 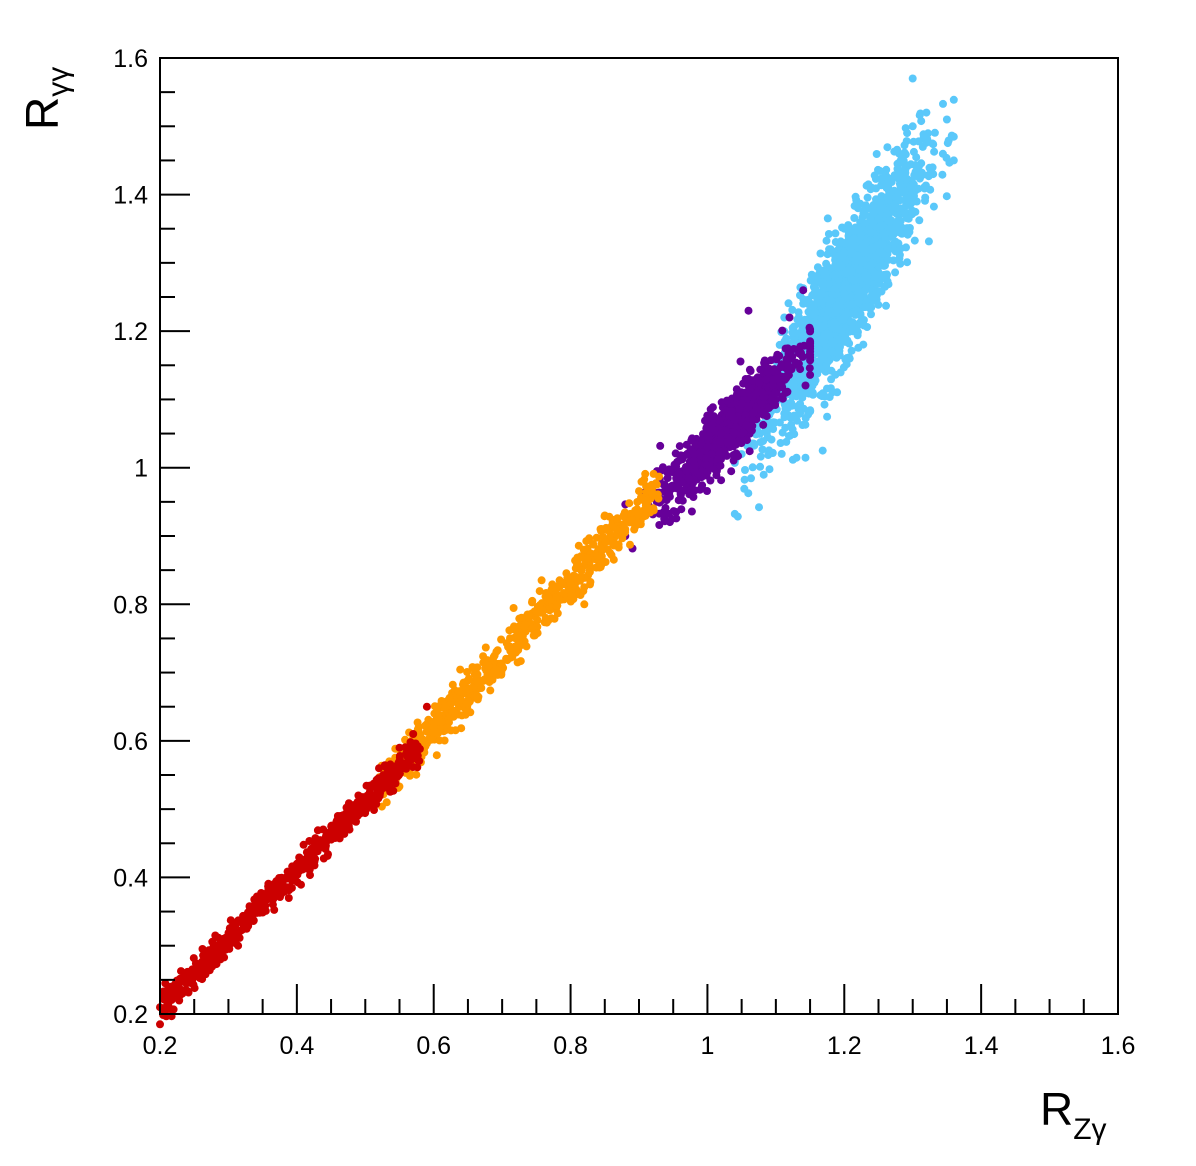 I want to click on x-axis-title: RZγ, so click(x=1073, y=1114).